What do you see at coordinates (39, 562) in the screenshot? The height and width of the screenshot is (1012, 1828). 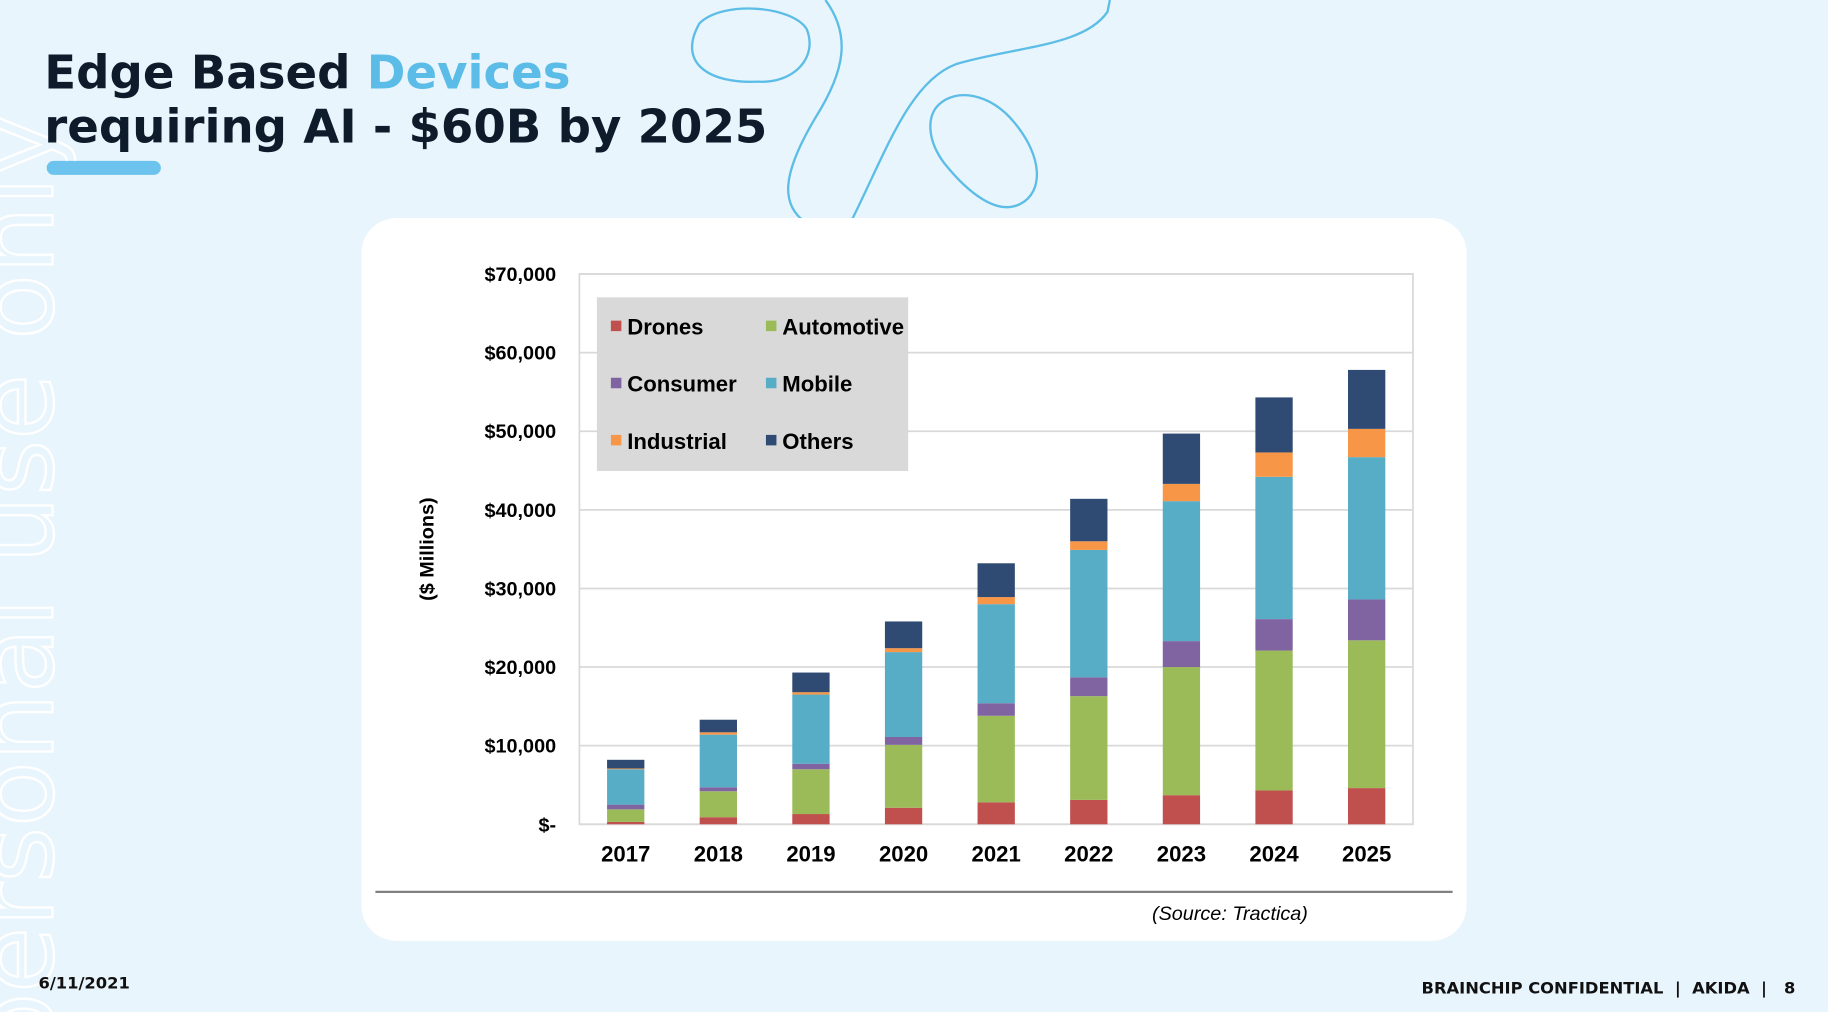 I see `watermark: personal use only` at bounding box center [39, 562].